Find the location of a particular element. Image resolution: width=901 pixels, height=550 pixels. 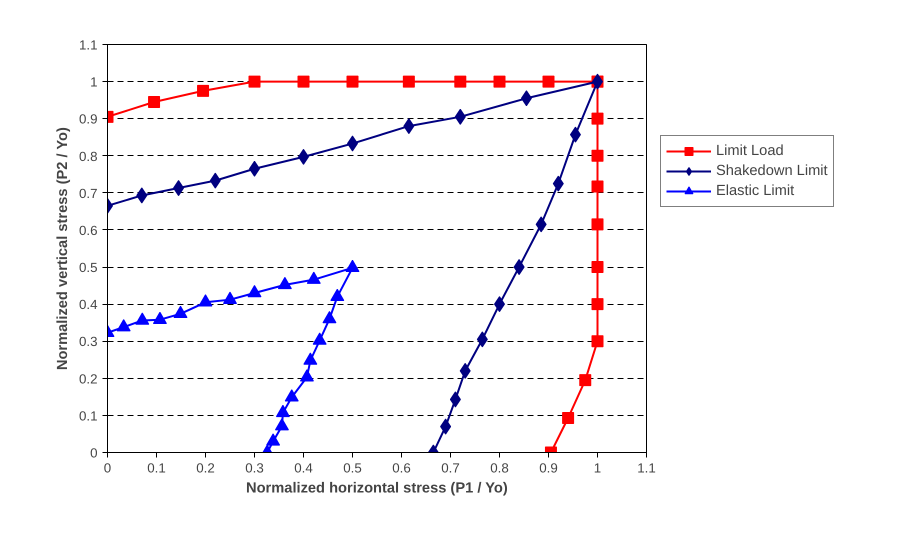

y-tick-label: 0 is located at coordinates (94, 453).